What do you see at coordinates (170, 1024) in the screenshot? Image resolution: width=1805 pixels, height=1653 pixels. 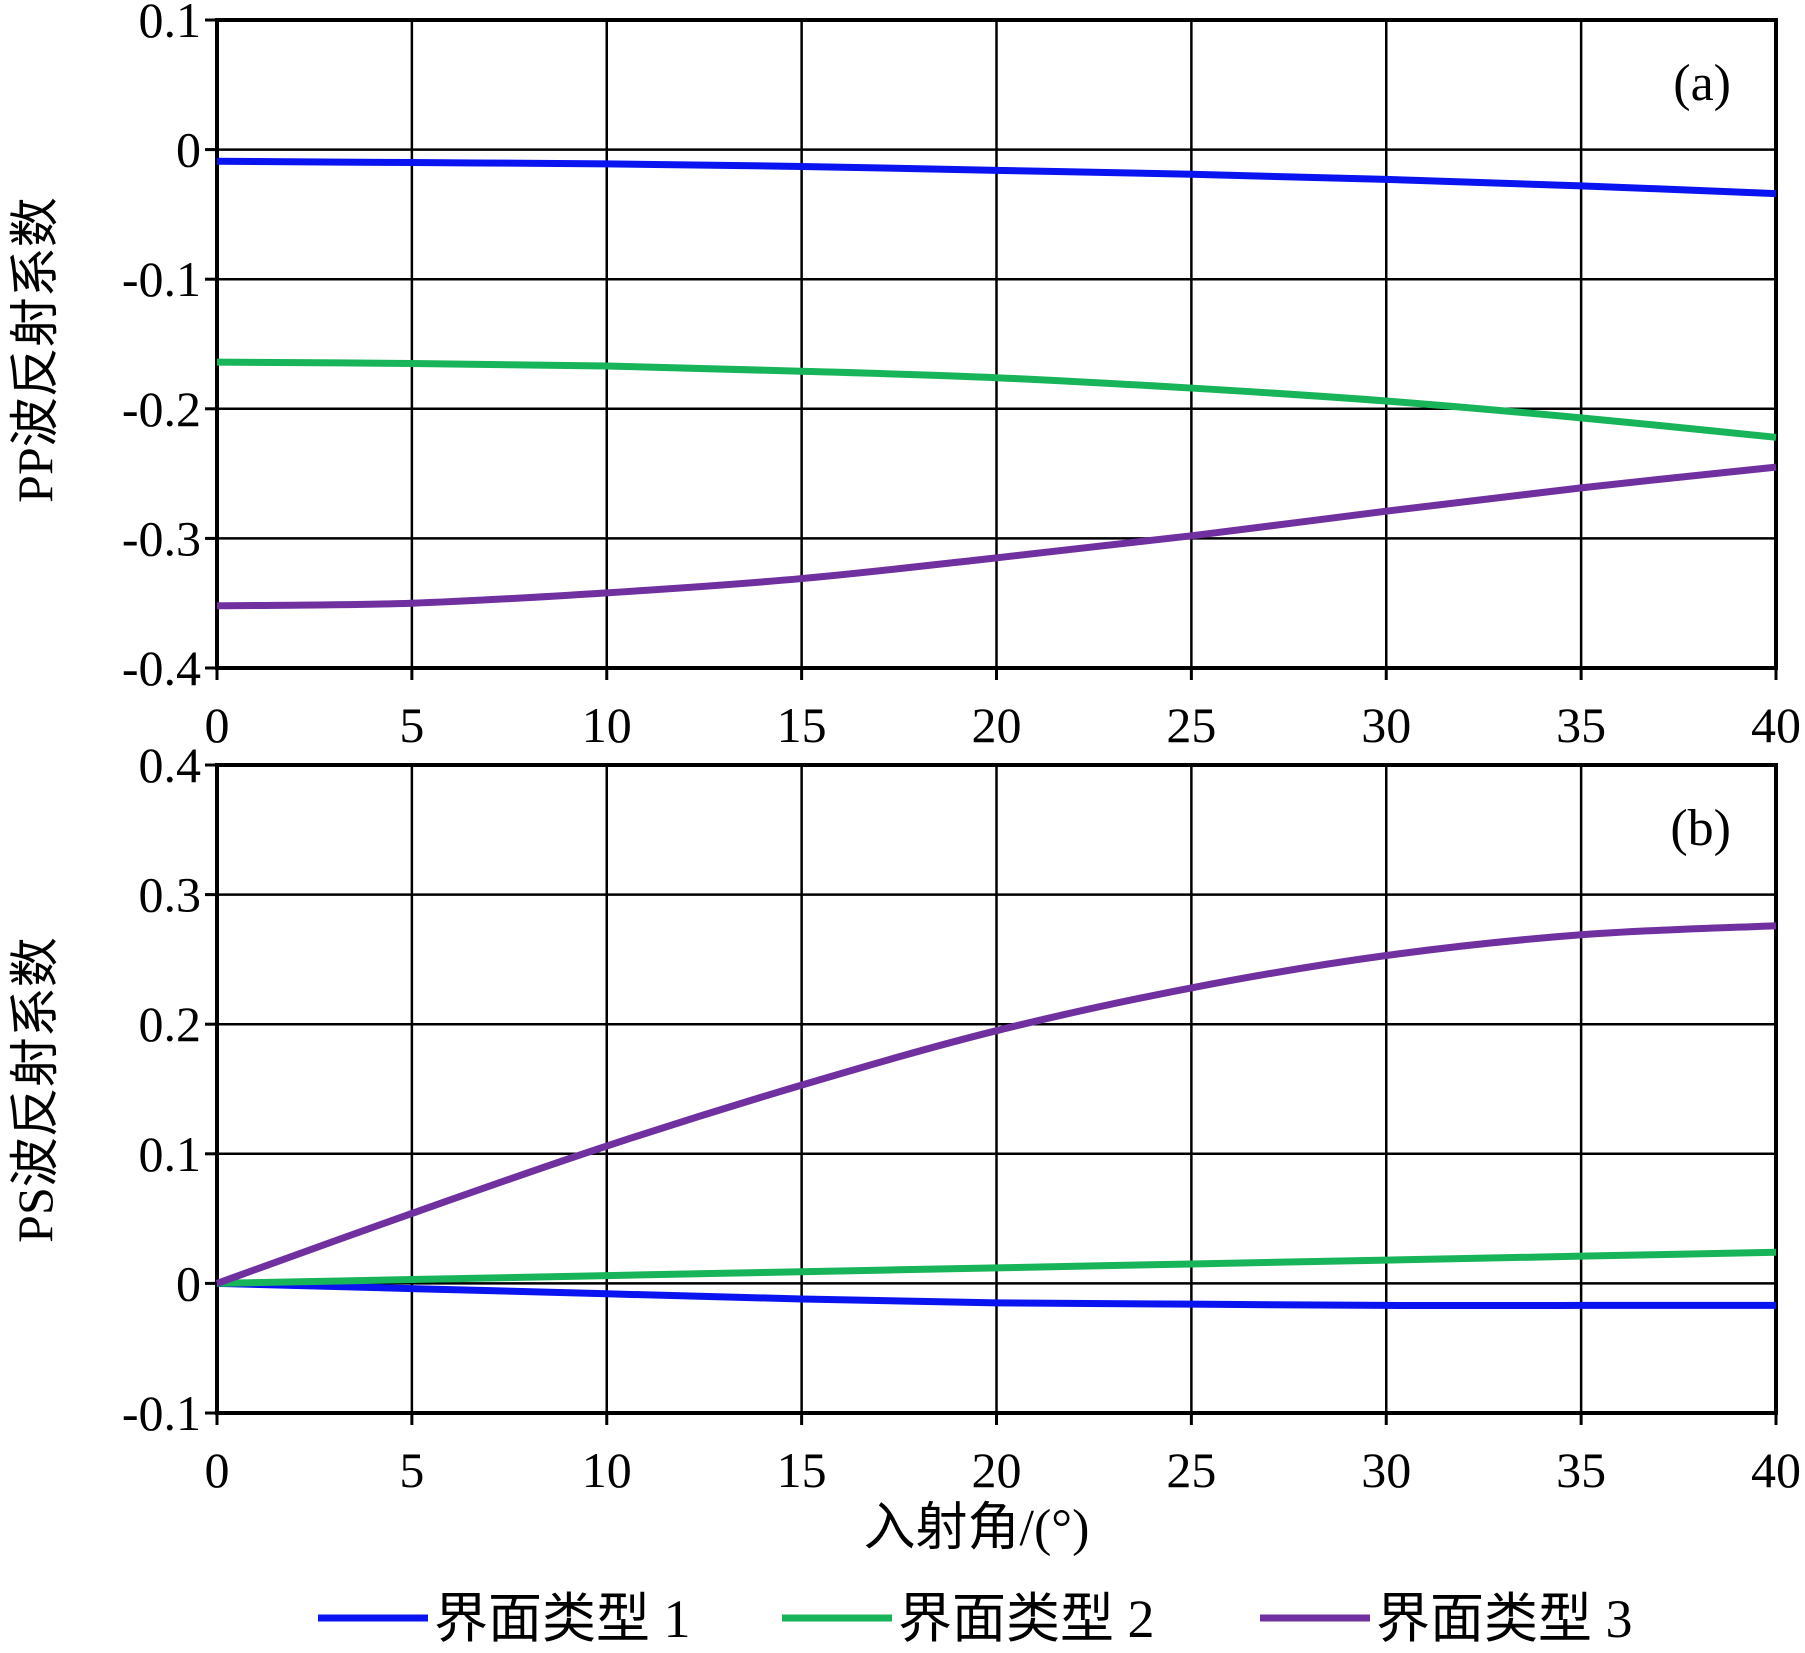 I see `y-tick-label: 0.2` at bounding box center [170, 1024].